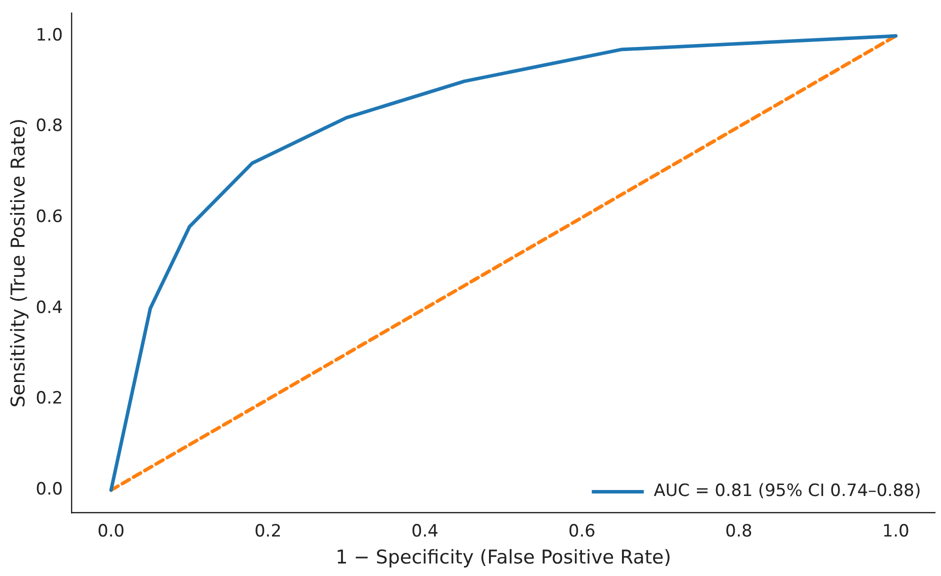 Image resolution: width=941 pixels, height=576 pixels. I want to click on y-tick-label: 0.4, so click(49, 308).